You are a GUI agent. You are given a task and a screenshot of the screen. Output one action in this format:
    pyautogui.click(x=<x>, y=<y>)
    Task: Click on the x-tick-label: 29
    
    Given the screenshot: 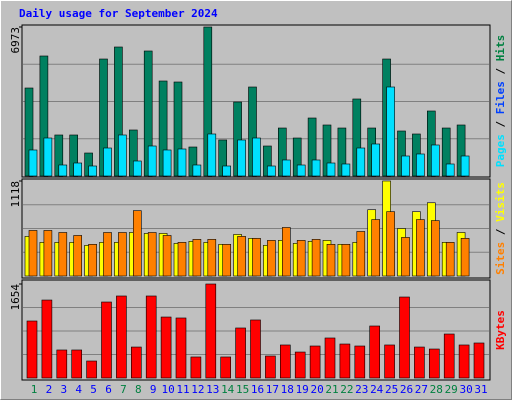 What is the action you would take?
    pyautogui.click(x=451, y=389)
    